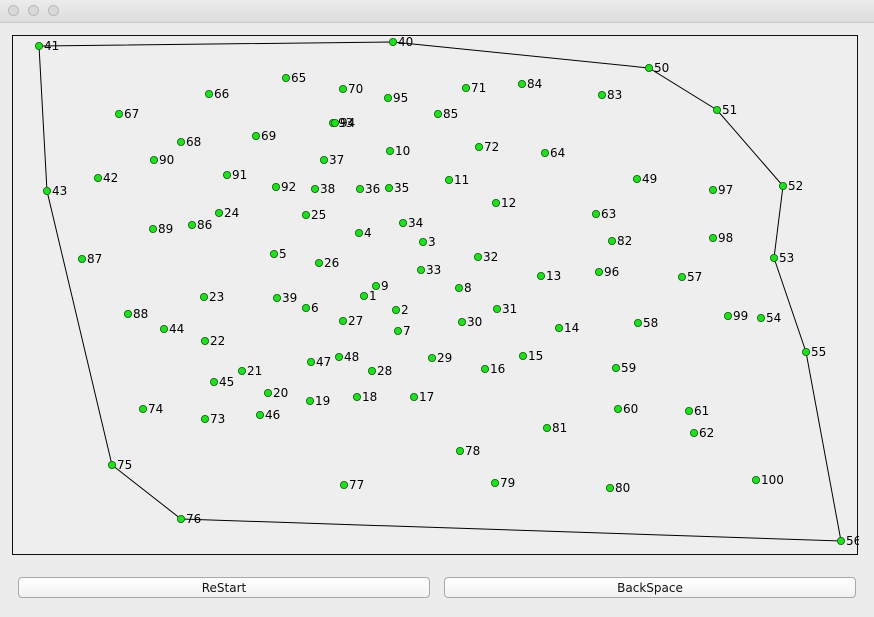 Image resolution: width=874 pixels, height=617 pixels. I want to click on point-76: 76, so click(188, 519).